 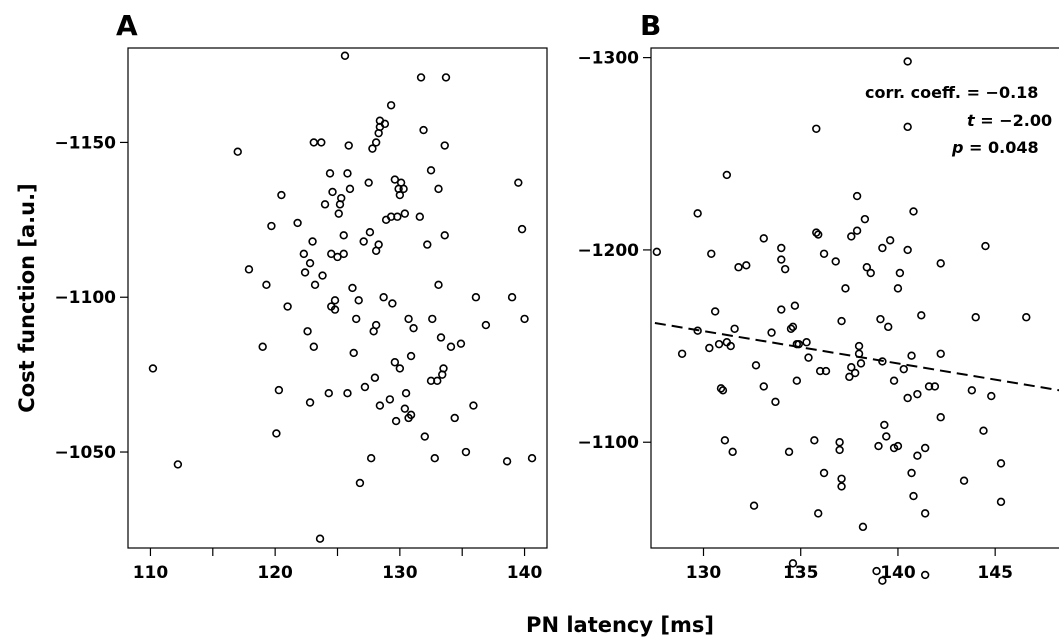 I want to click on panel-a-y-tick-label: −1050, so click(x=85, y=453).